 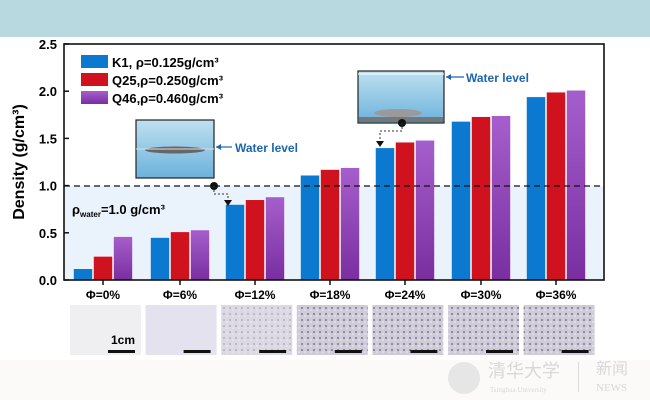 What do you see at coordinates (330, 295) in the screenshot?
I see `x-tick-label: Φ=18%` at bounding box center [330, 295].